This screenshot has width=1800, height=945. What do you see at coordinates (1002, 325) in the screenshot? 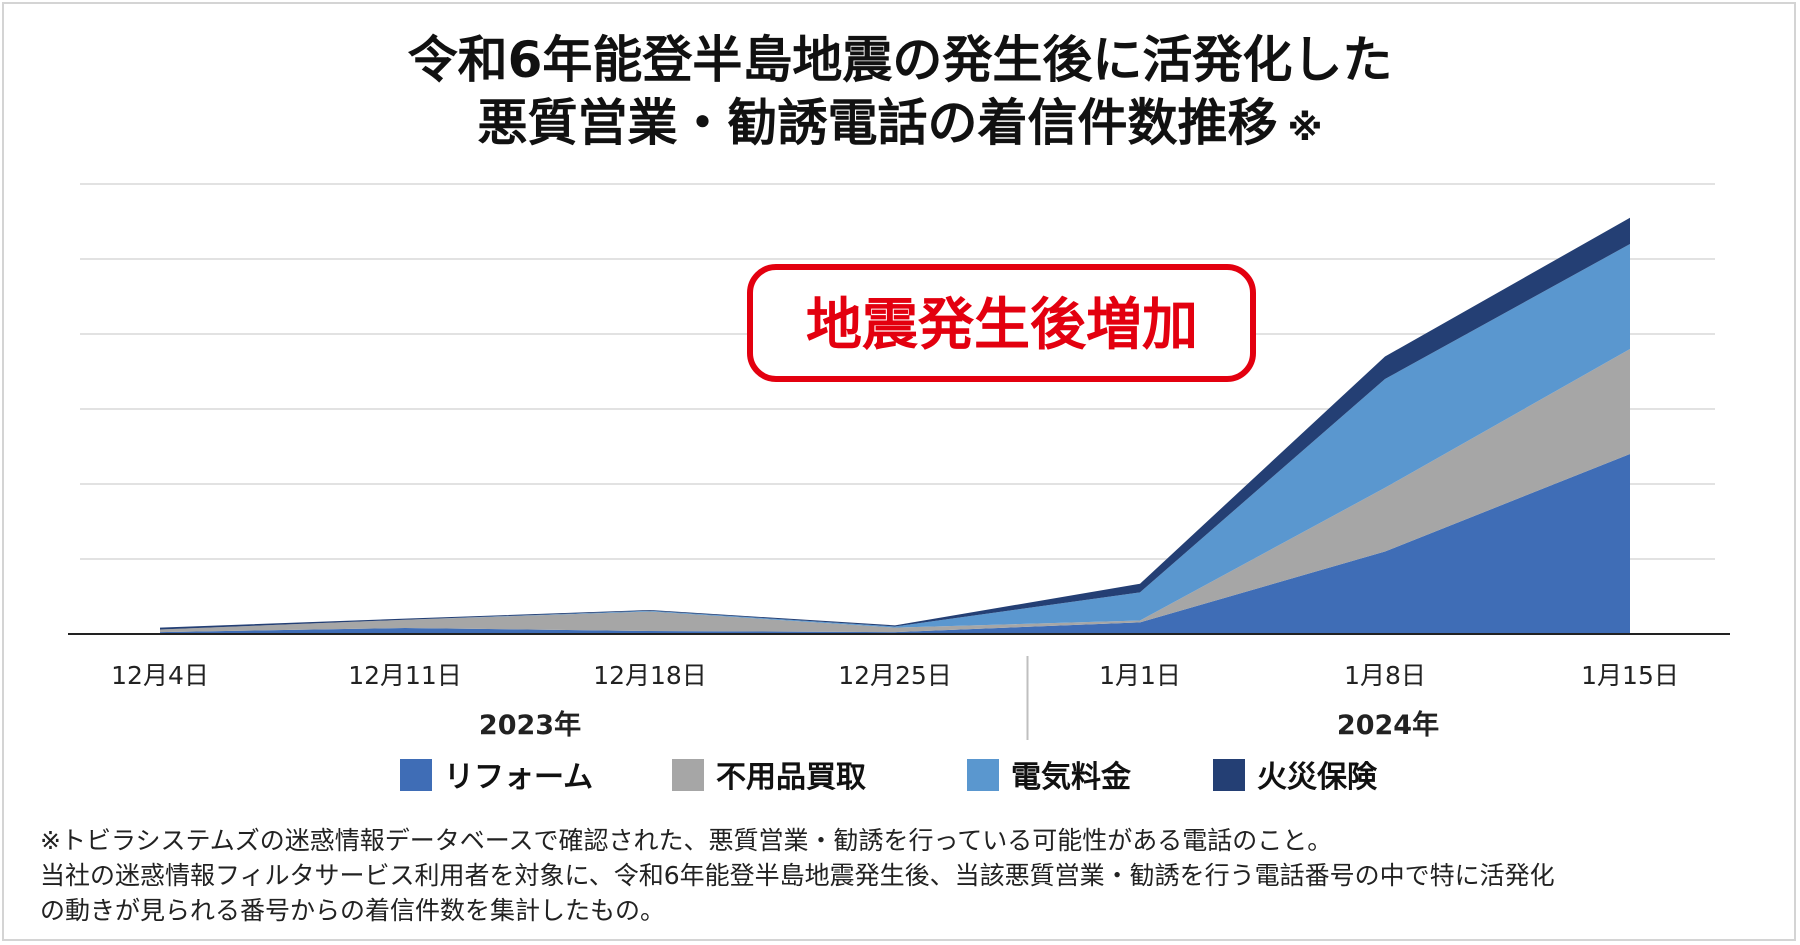
I see `annotation-text: 地震発生後増加` at bounding box center [1002, 325].